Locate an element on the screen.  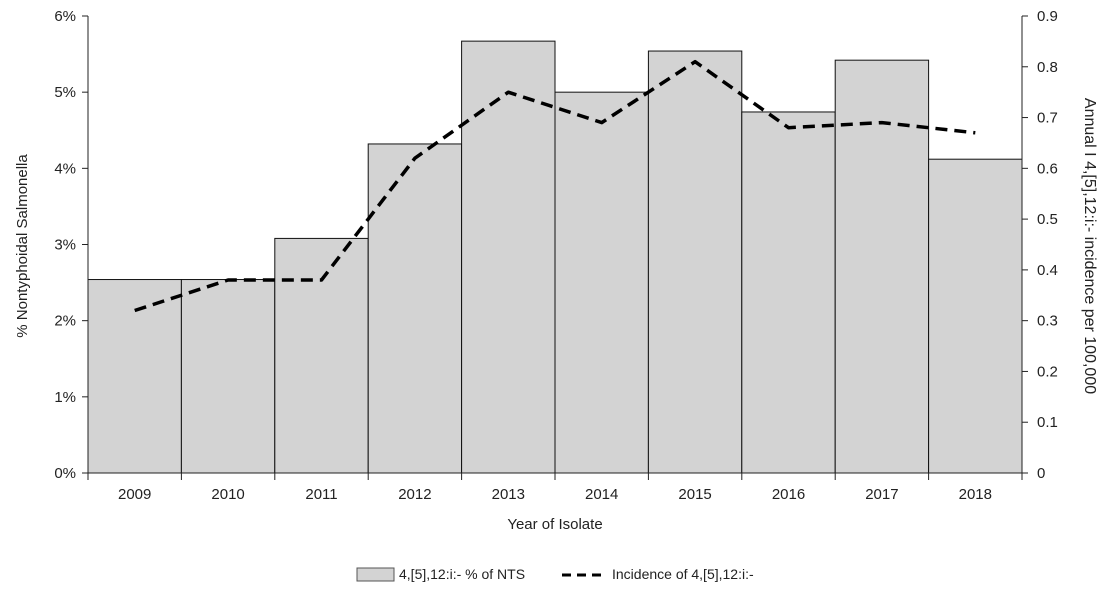
x-tick-label-2012: 2012 is located at coordinates (414, 494).